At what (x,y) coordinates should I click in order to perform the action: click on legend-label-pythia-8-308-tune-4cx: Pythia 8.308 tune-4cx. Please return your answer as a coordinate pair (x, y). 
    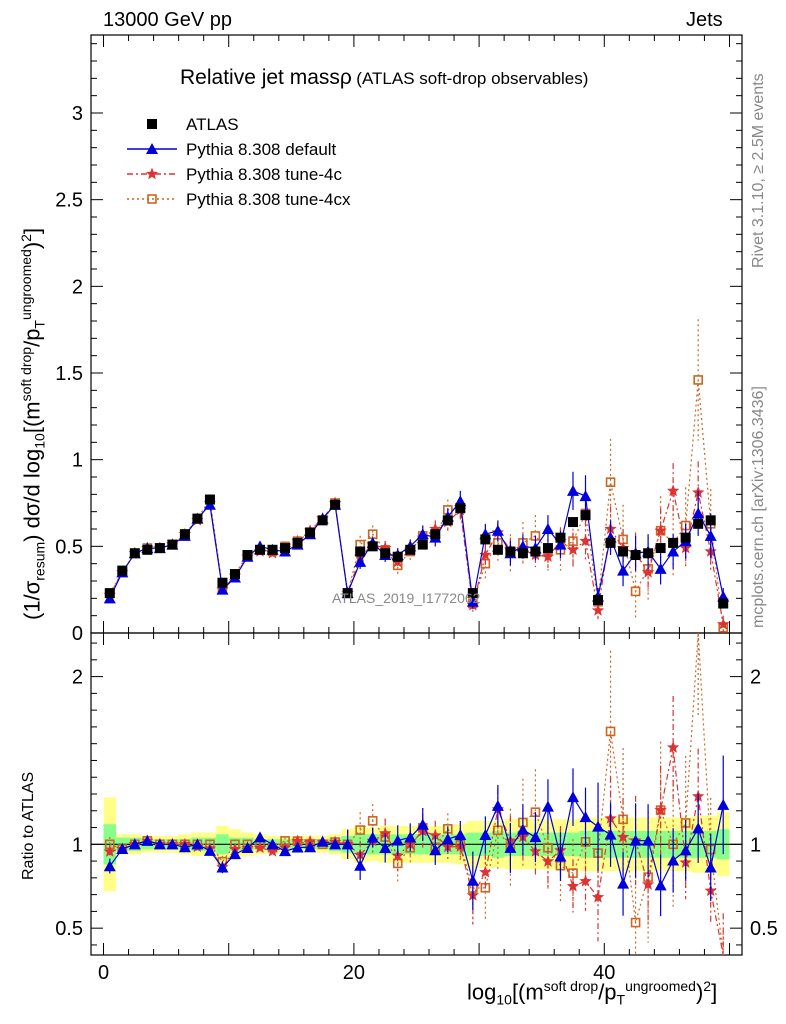
    Looking at the image, I should click on (268, 199).